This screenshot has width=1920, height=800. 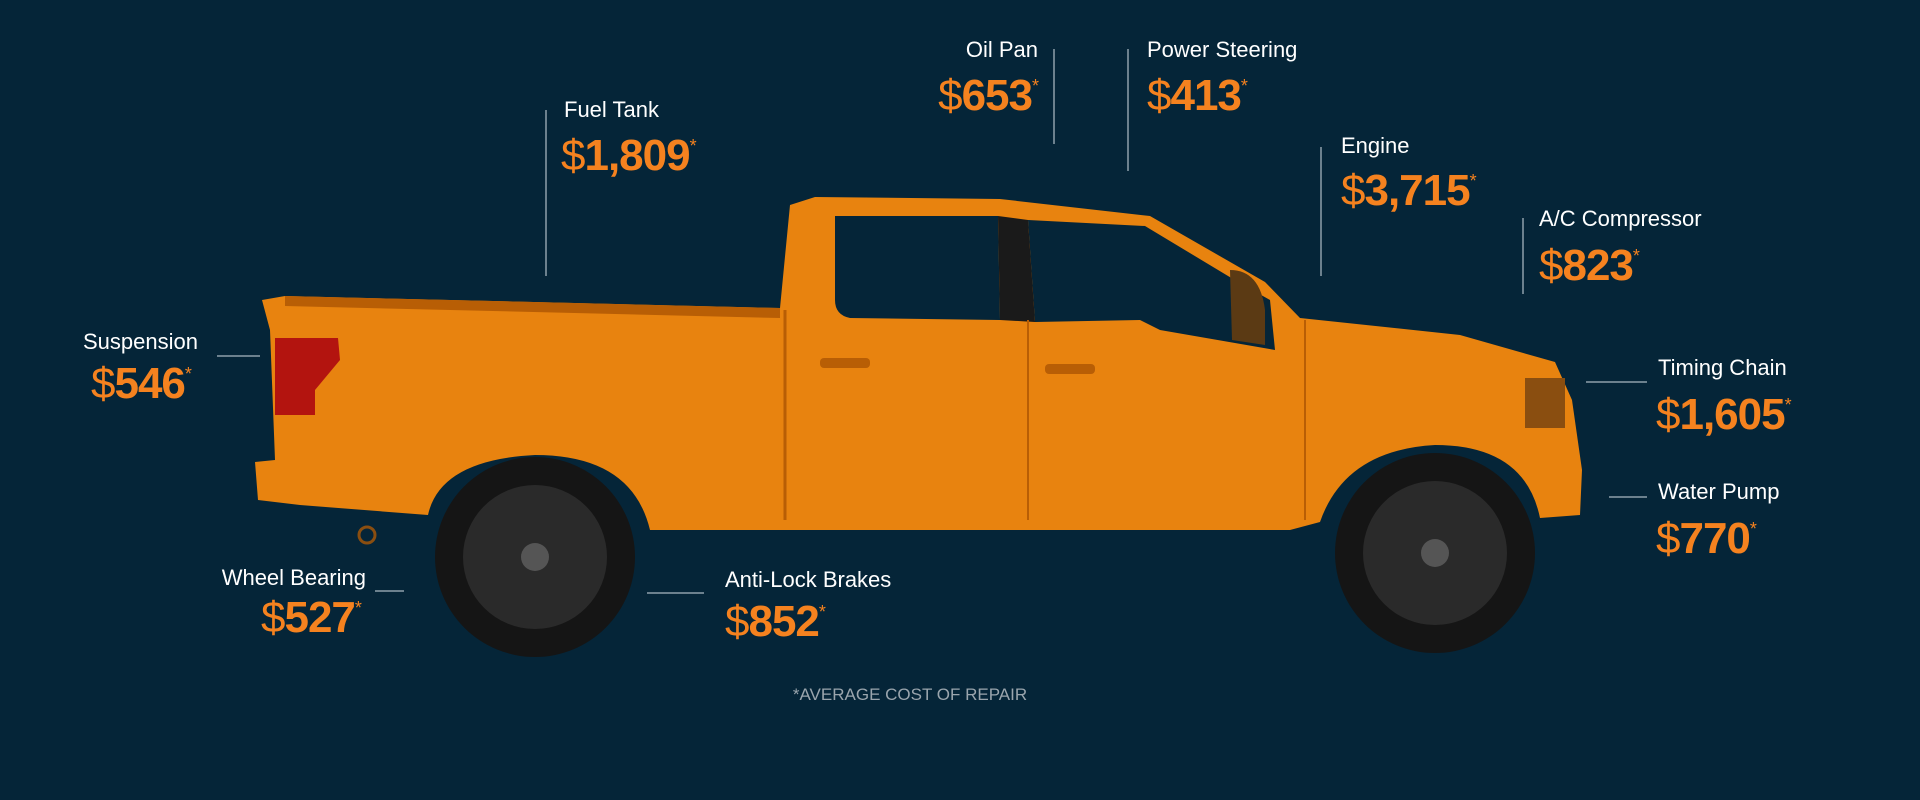 I want to click on part-cost: $852*, so click(x=775, y=621).